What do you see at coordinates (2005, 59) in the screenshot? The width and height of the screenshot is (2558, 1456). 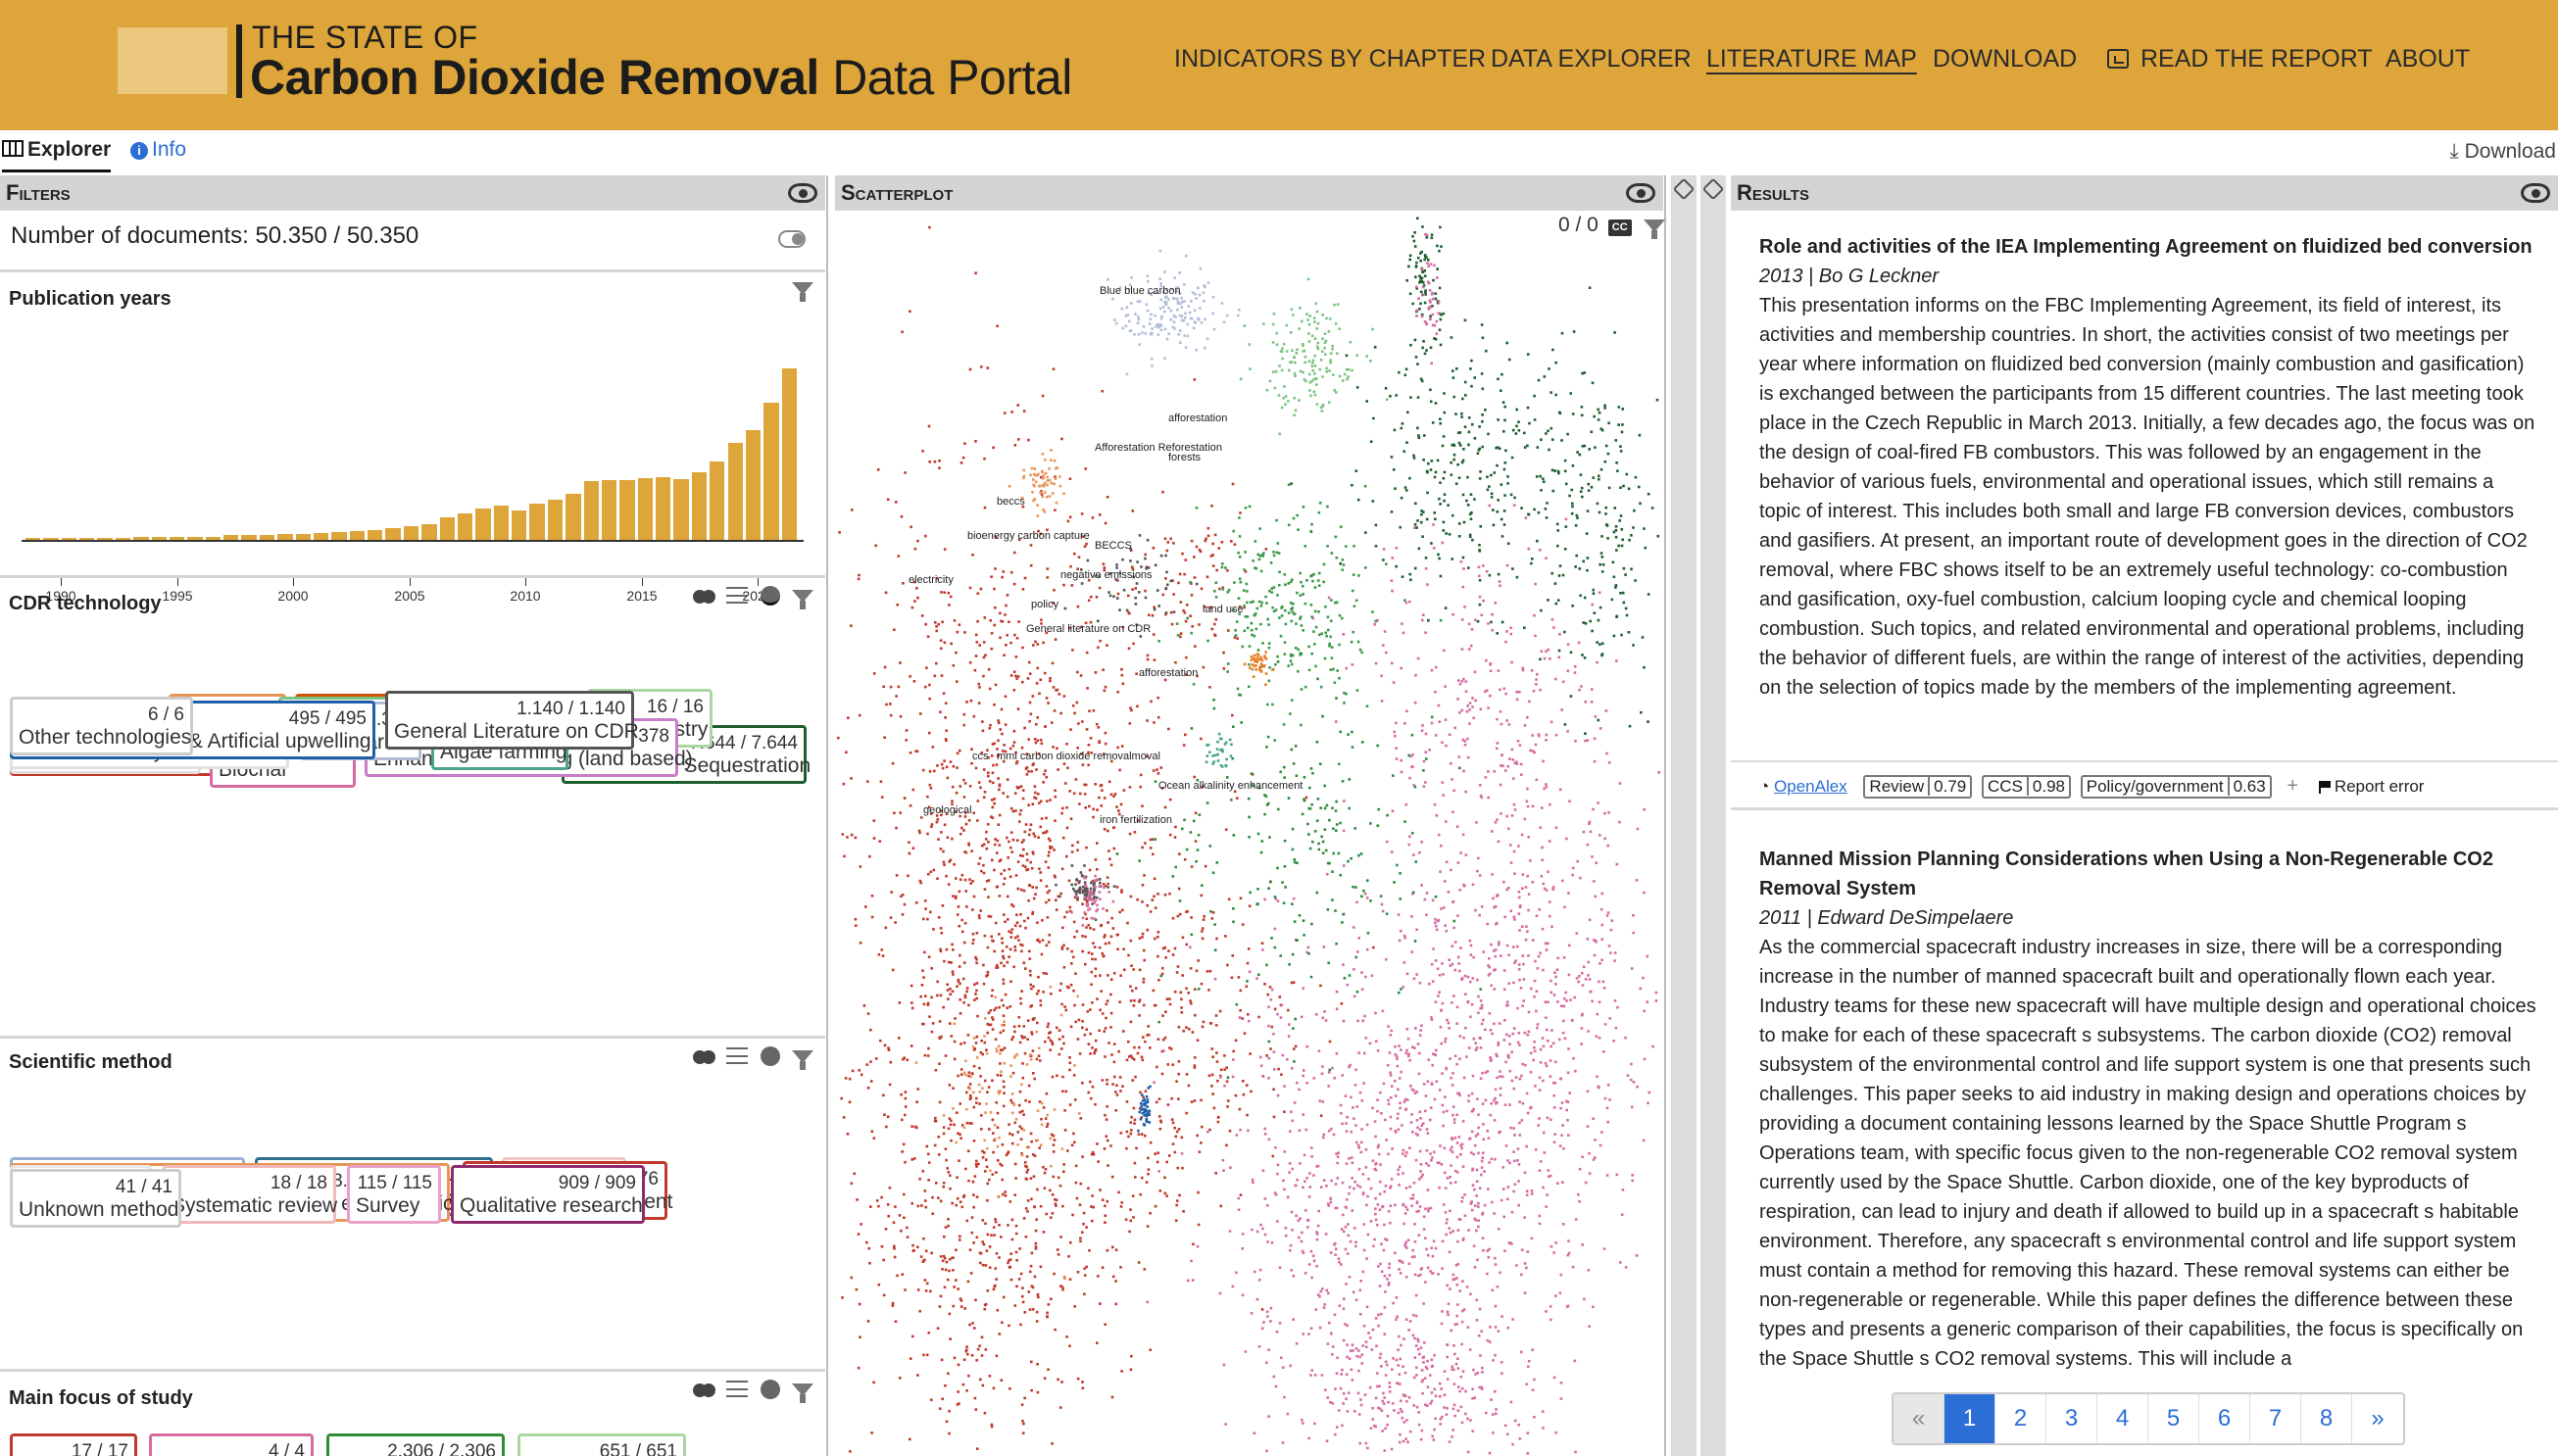 I see `nav-download: DOWNLOAD` at bounding box center [2005, 59].